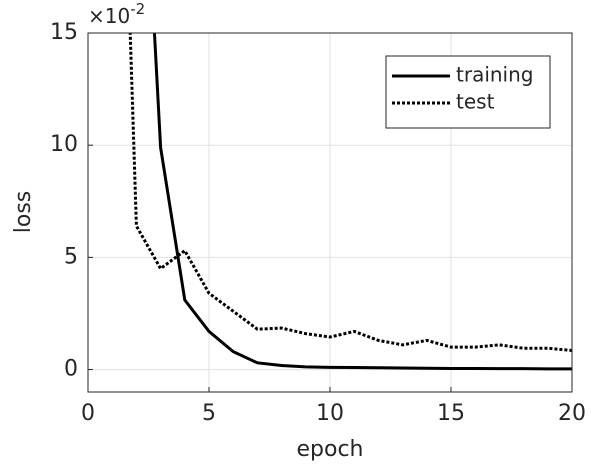  Describe the element at coordinates (475, 102) in the screenshot. I see `legend-label: test` at that location.